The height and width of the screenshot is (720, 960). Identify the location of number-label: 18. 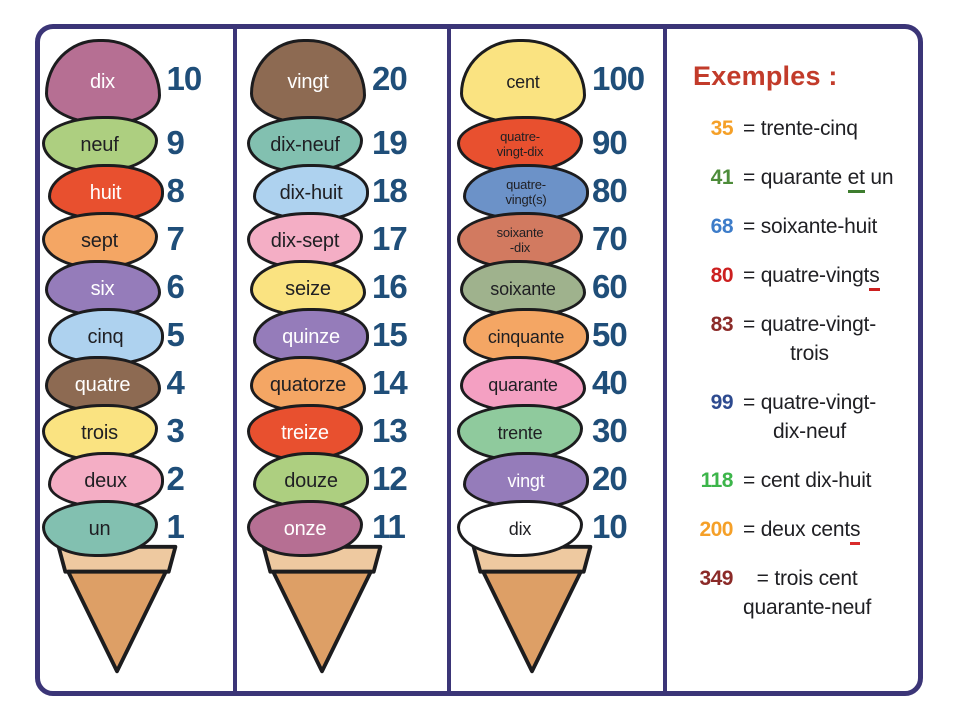
(390, 190).